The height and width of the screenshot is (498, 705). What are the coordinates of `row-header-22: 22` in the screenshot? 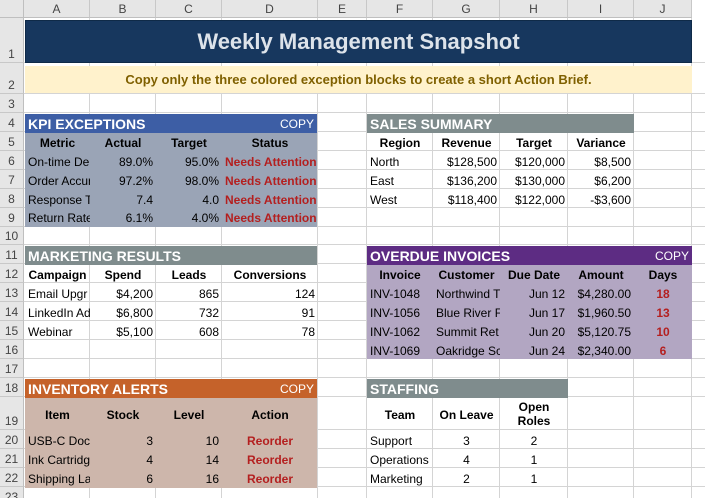 It's located at (12, 477).